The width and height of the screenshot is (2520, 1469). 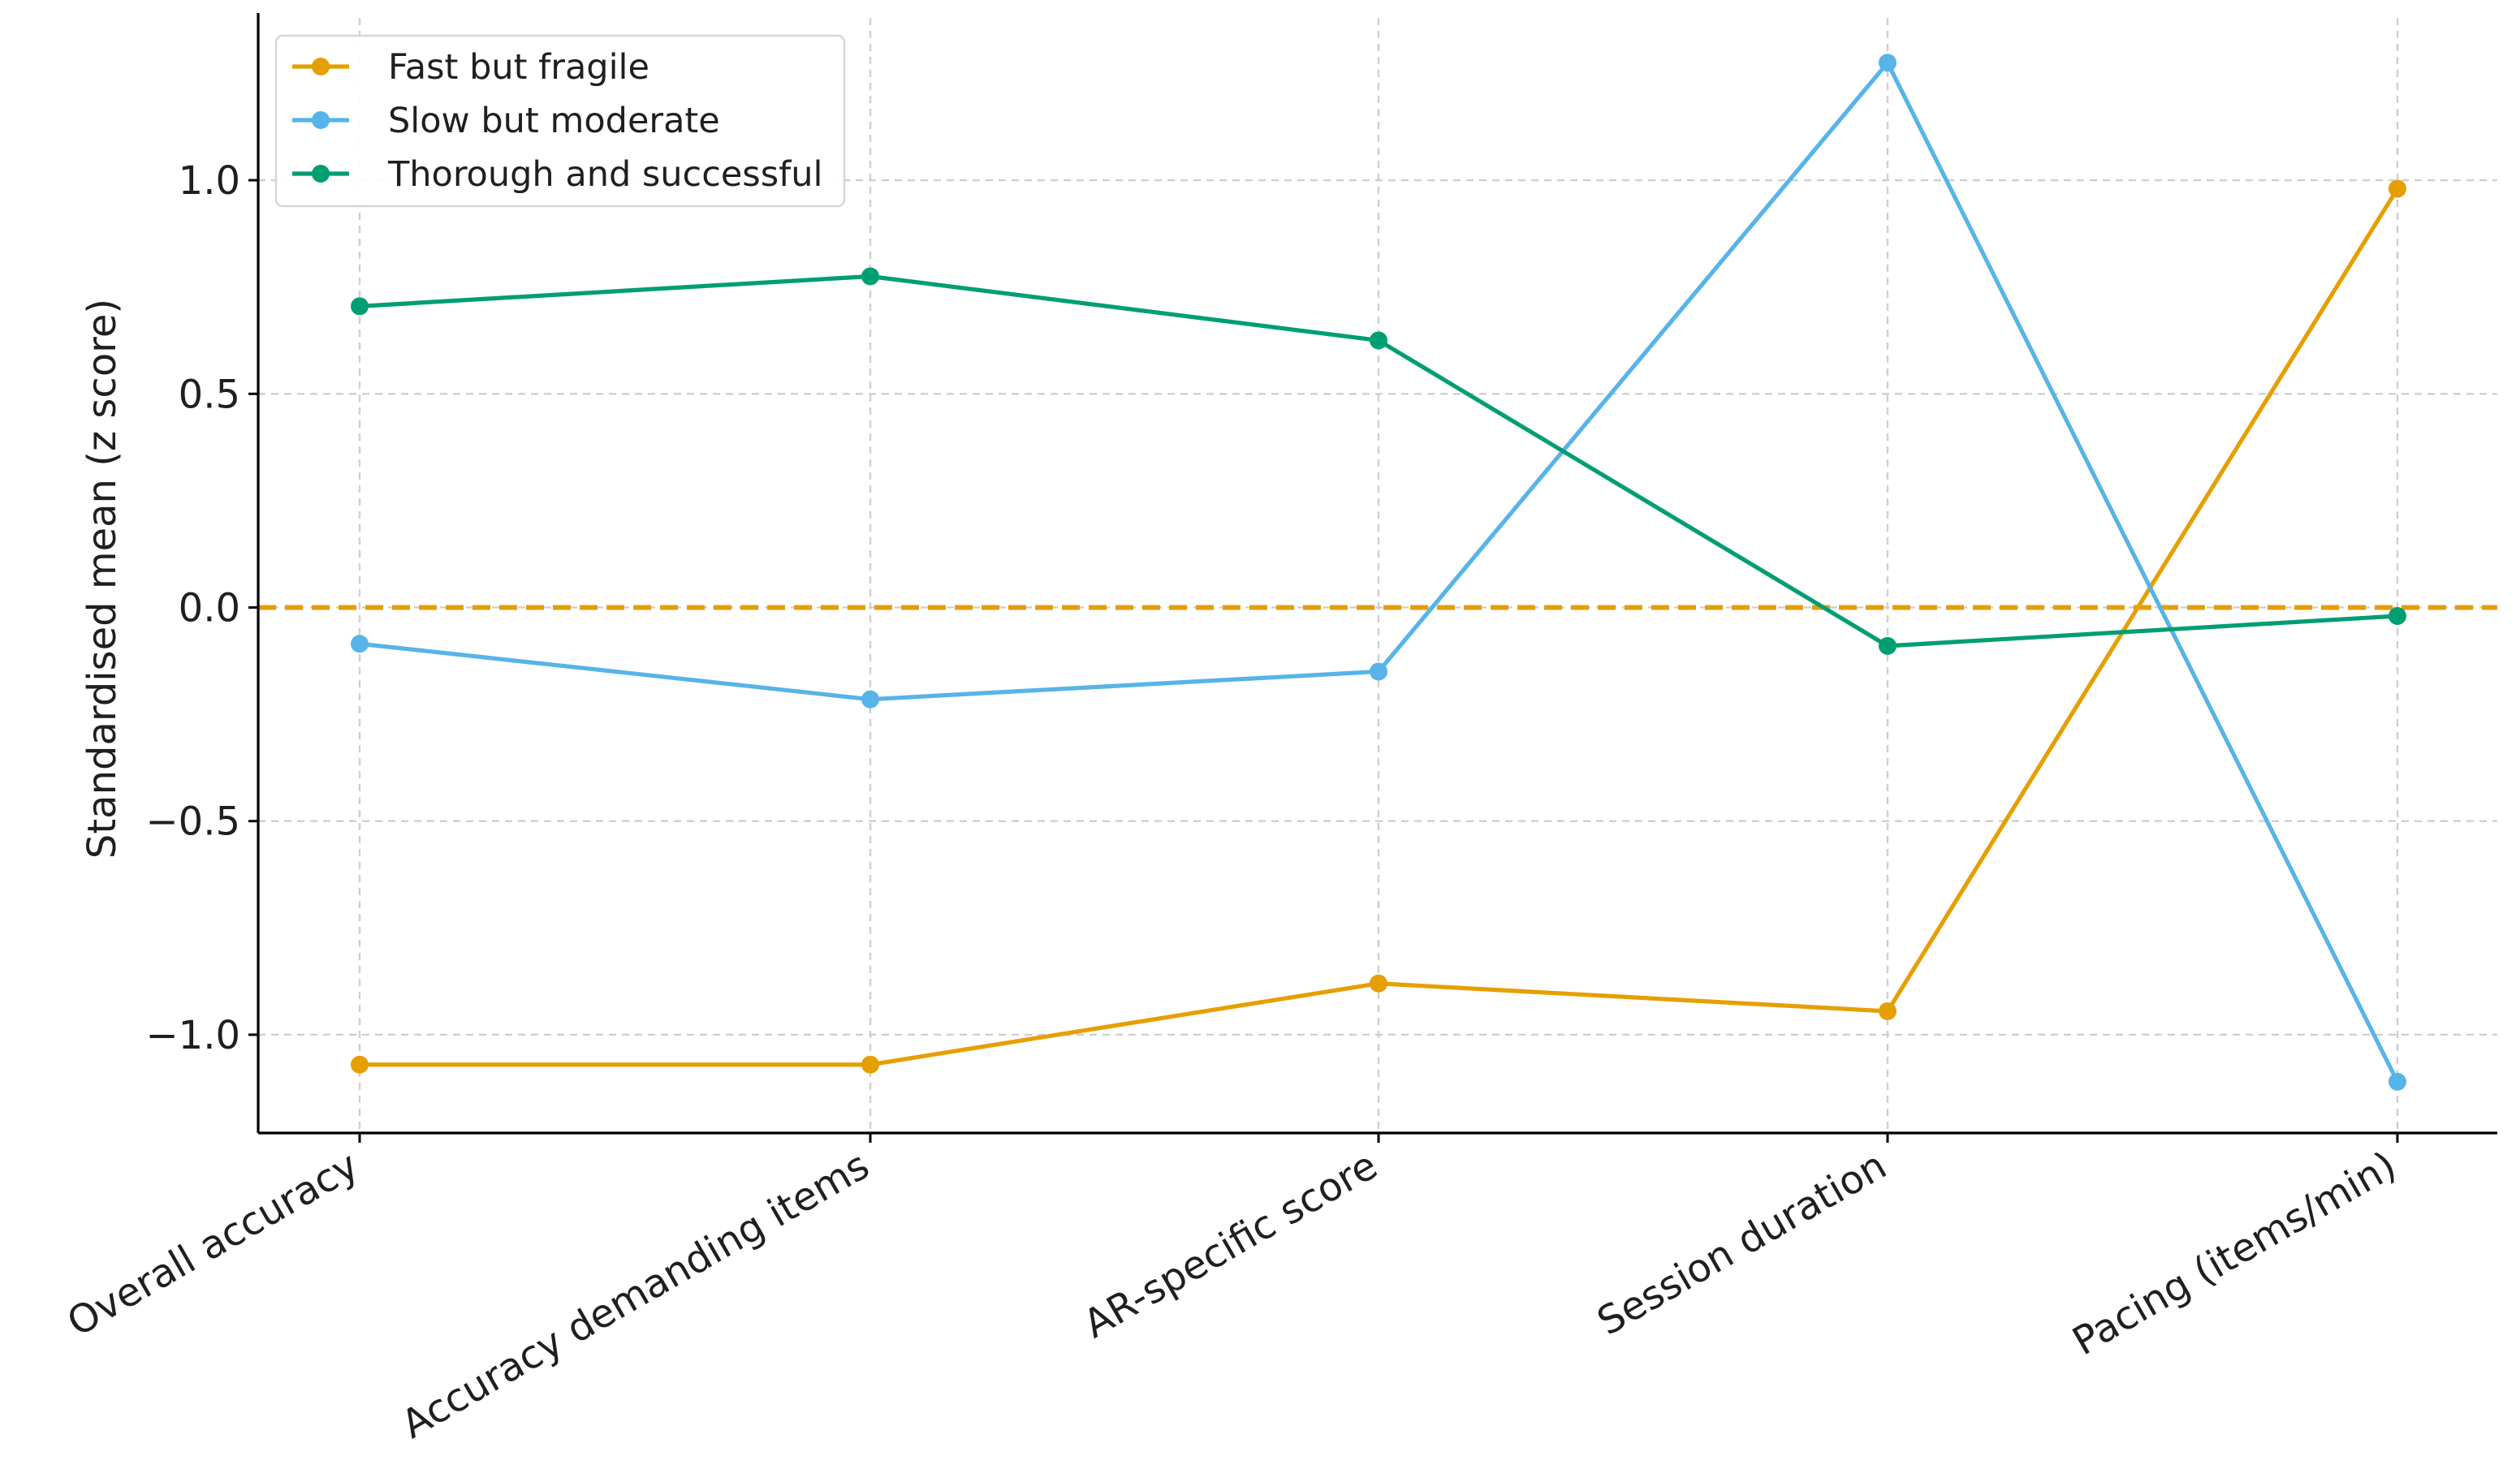 I want to click on y-tick-label: −1.0, so click(x=192, y=1035).